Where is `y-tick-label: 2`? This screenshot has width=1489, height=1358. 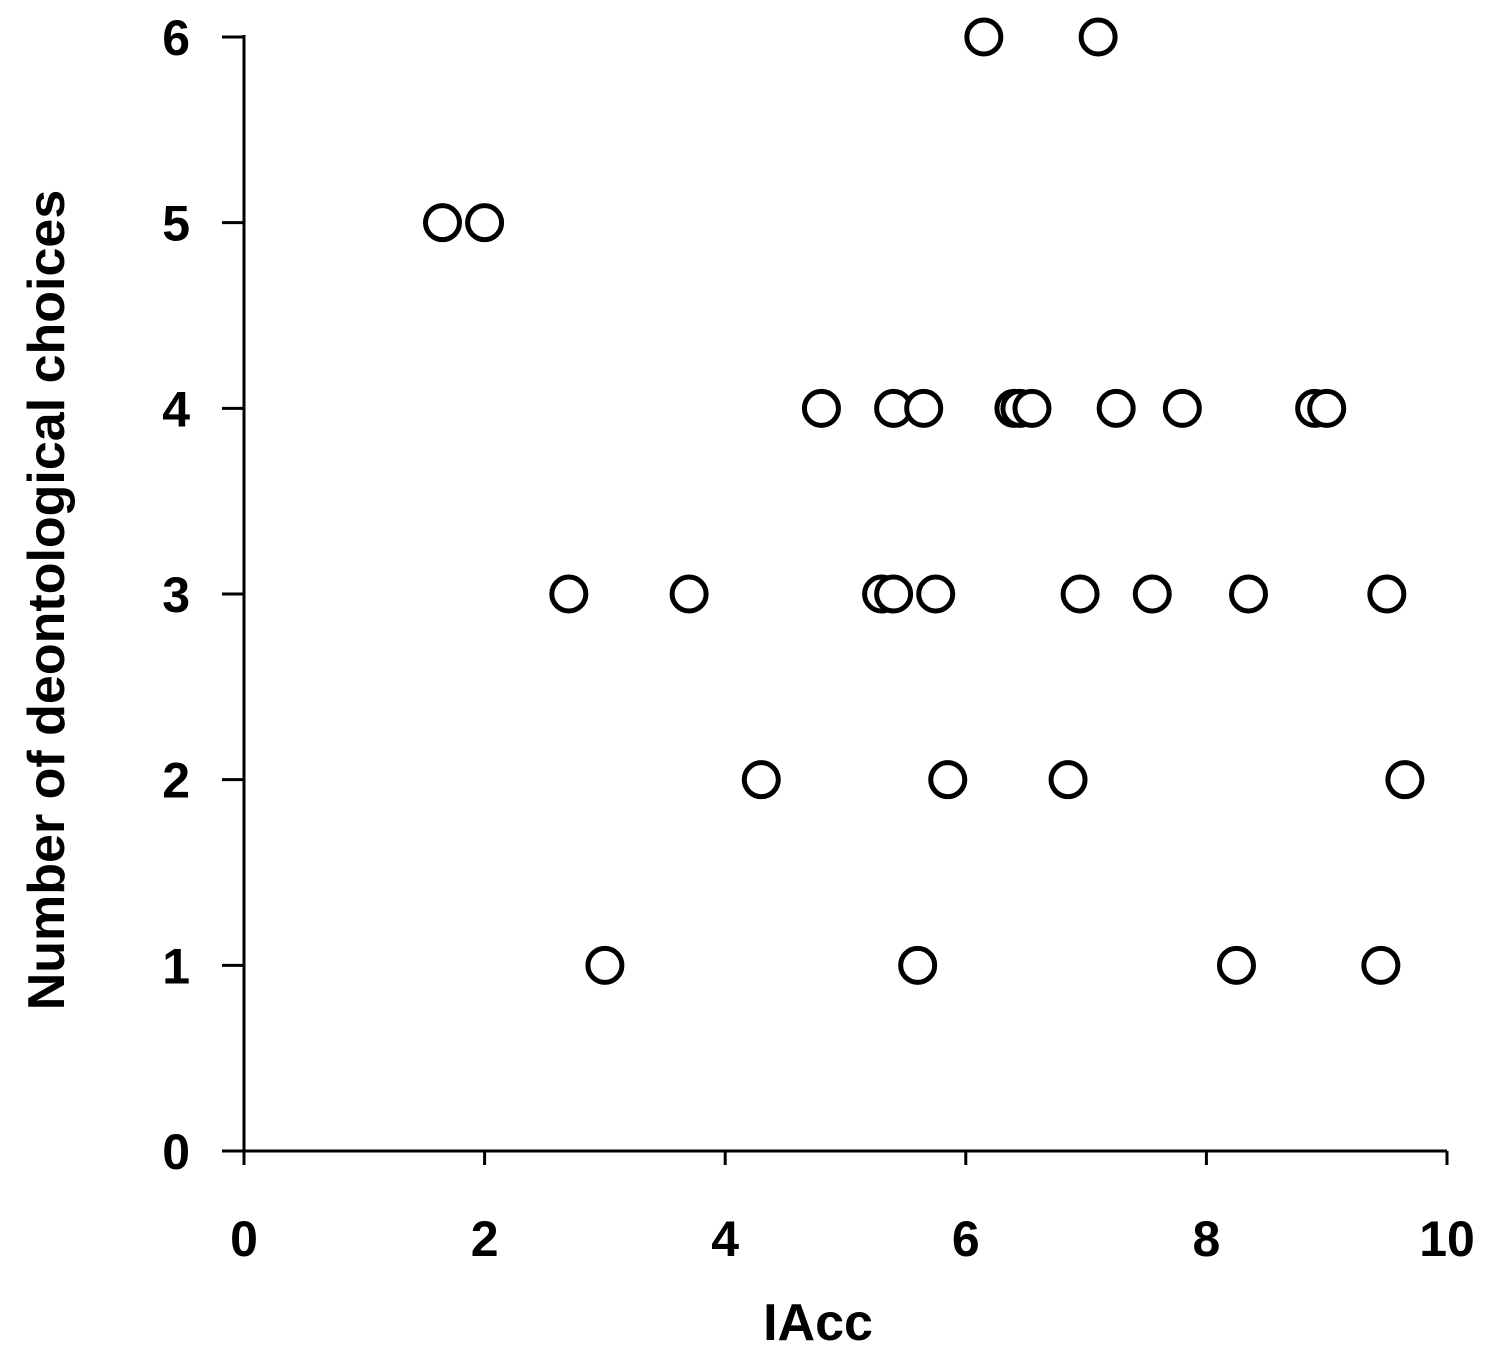
y-tick-label: 2 is located at coordinates (176, 781).